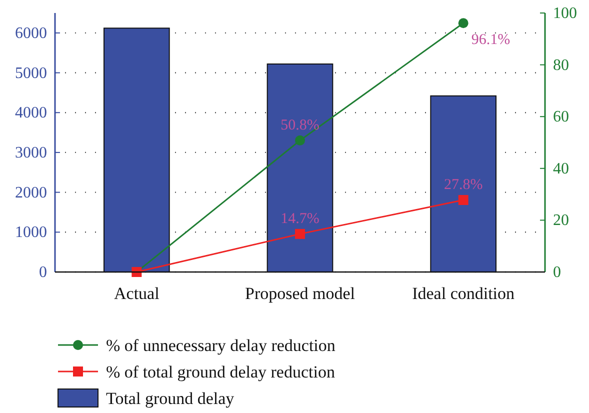 This screenshot has height=413, width=589. What do you see at coordinates (137, 293) in the screenshot?
I see `x-tick-label: Actual` at bounding box center [137, 293].